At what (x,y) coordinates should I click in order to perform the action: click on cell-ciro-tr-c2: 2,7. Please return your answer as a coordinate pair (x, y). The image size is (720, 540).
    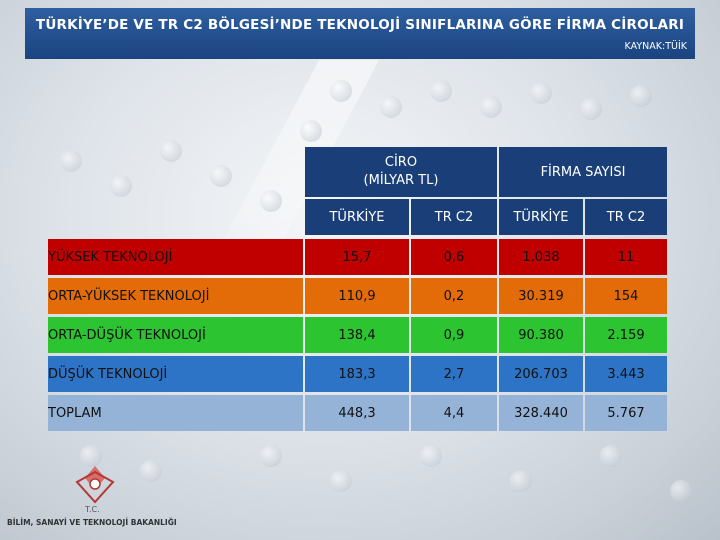
    Looking at the image, I should click on (454, 374).